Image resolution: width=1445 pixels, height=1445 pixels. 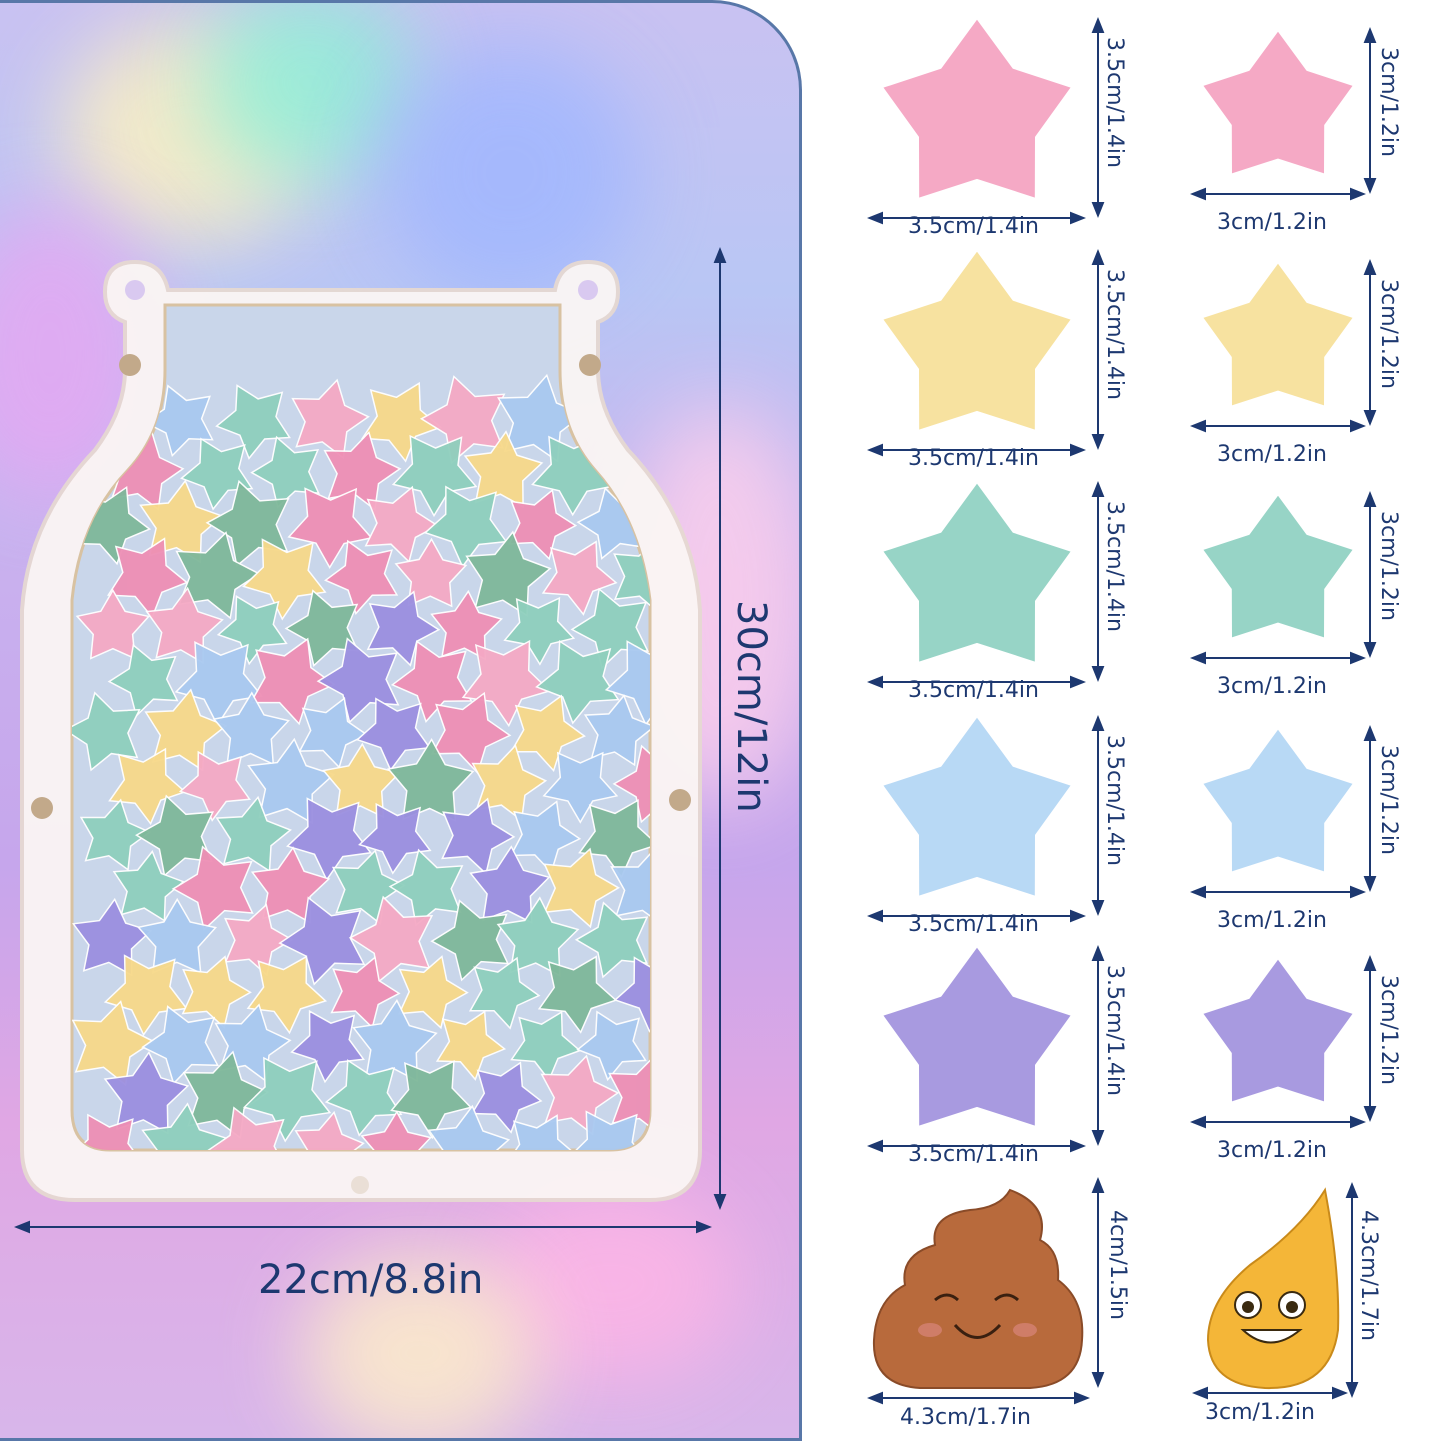 What do you see at coordinates (371, 1280) in the screenshot?
I see `jar-width-label: 22cm/8.8in` at bounding box center [371, 1280].